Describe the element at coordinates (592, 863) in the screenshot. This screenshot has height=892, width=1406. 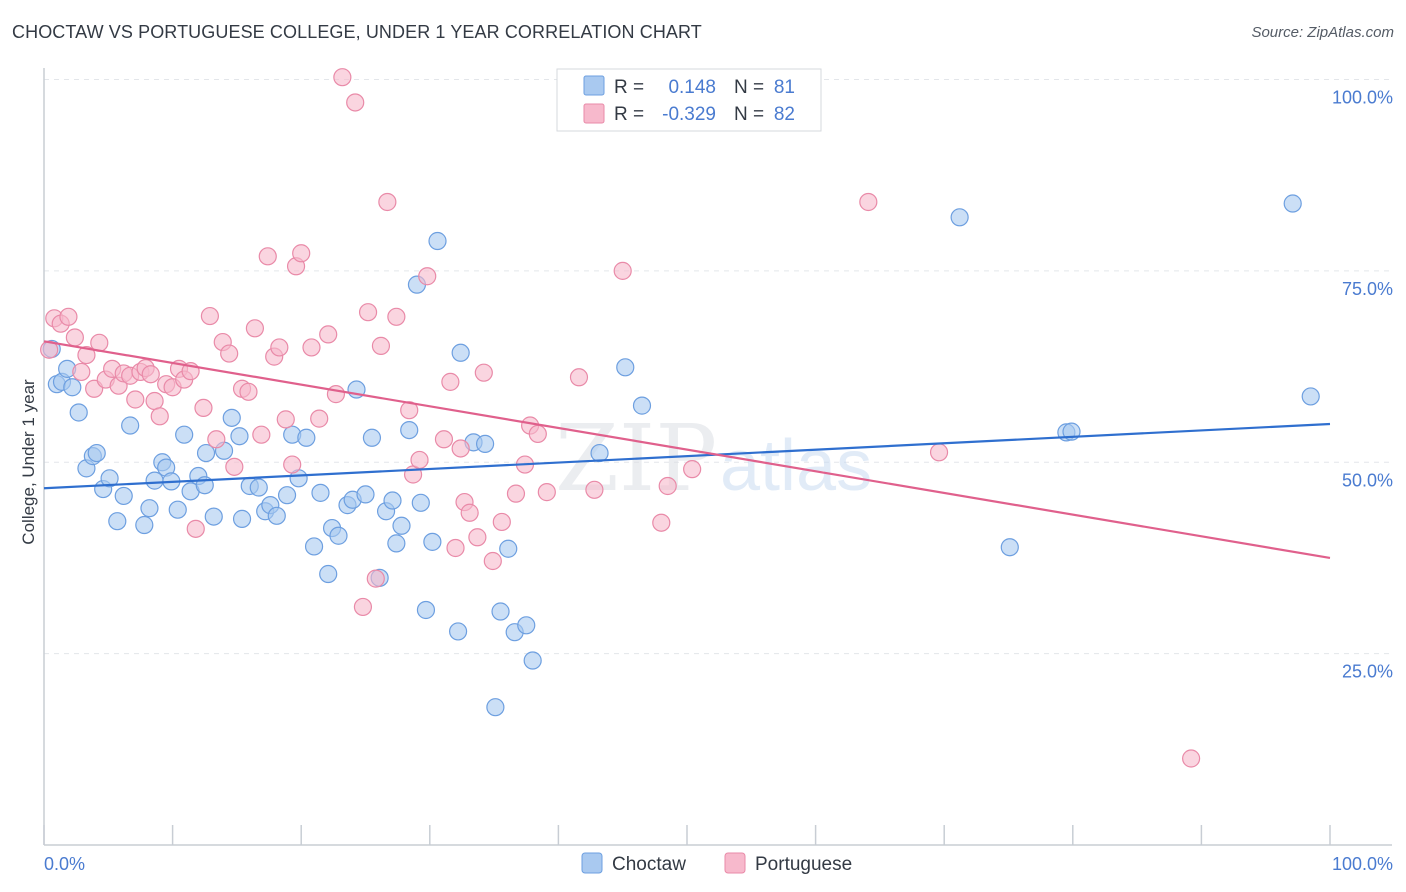
I see `bottom-legend-swatch-choctaw` at that location.